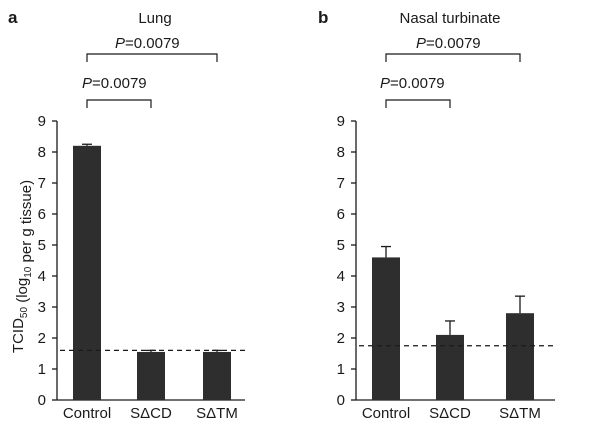 This screenshot has height=429, width=600. Describe the element at coordinates (22, 266) in the screenshot. I see `y-axis-label: TCID50 (log10 per g tissue)` at that location.